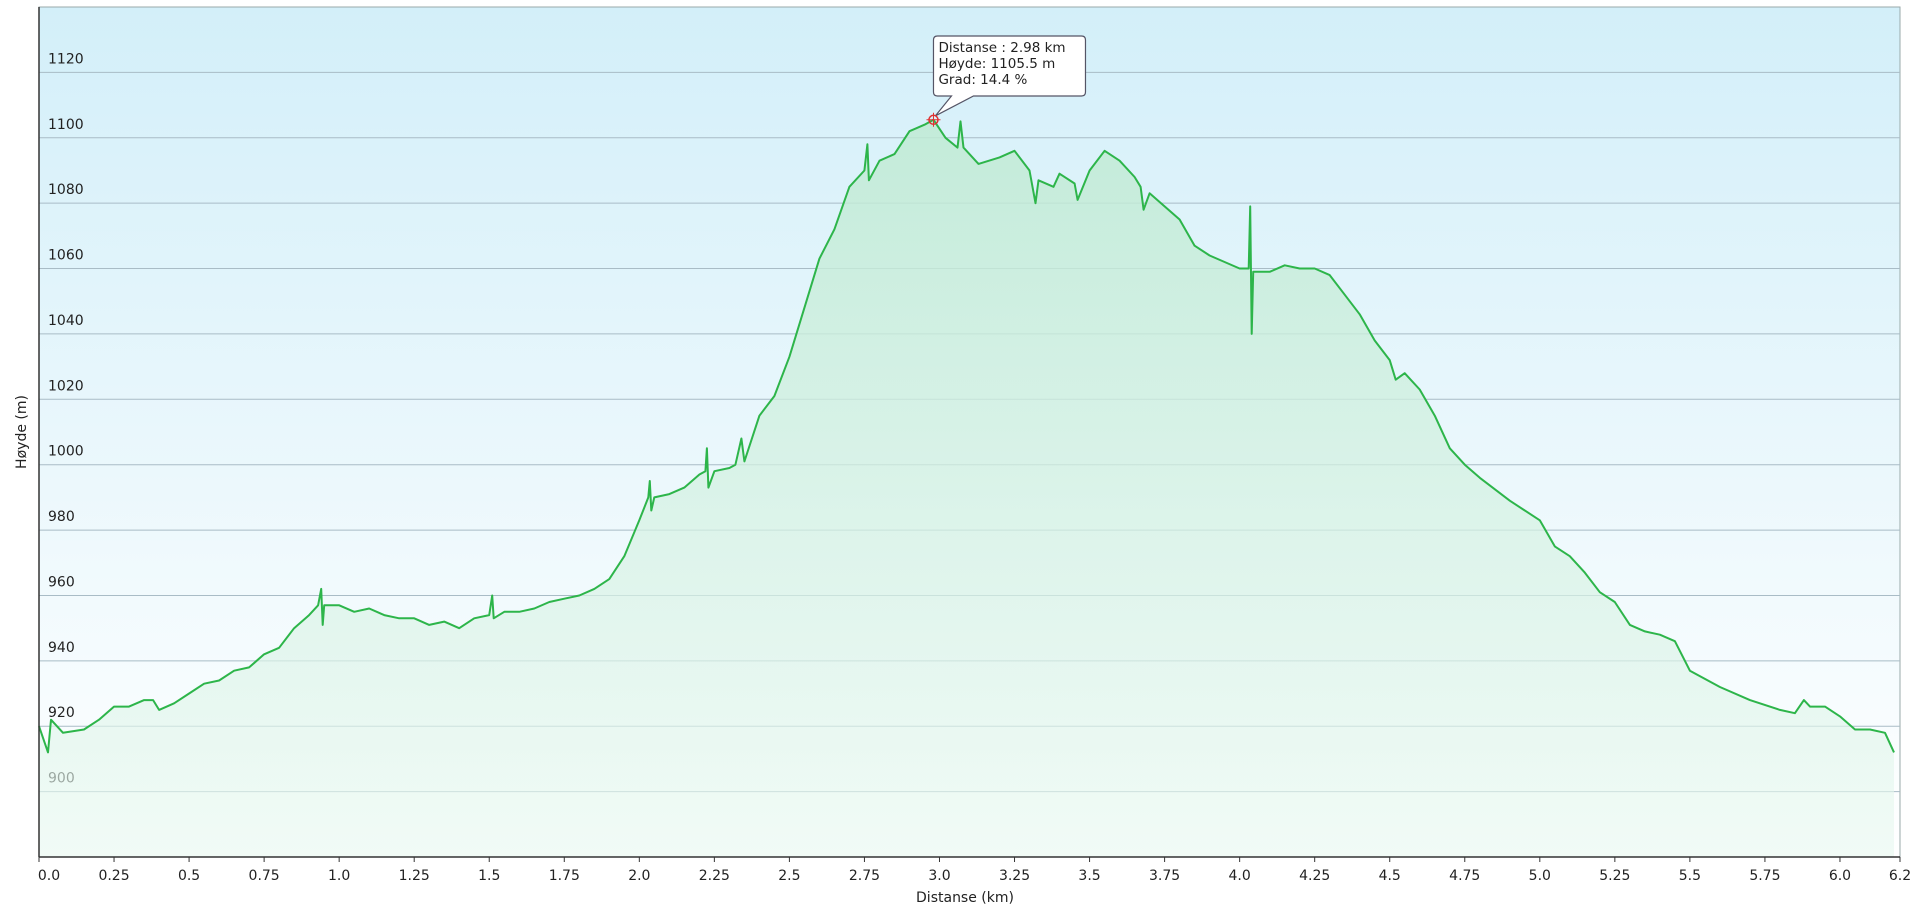 The image size is (1917, 910). What do you see at coordinates (61, 582) in the screenshot?
I see `y-tick-label: 960` at bounding box center [61, 582].